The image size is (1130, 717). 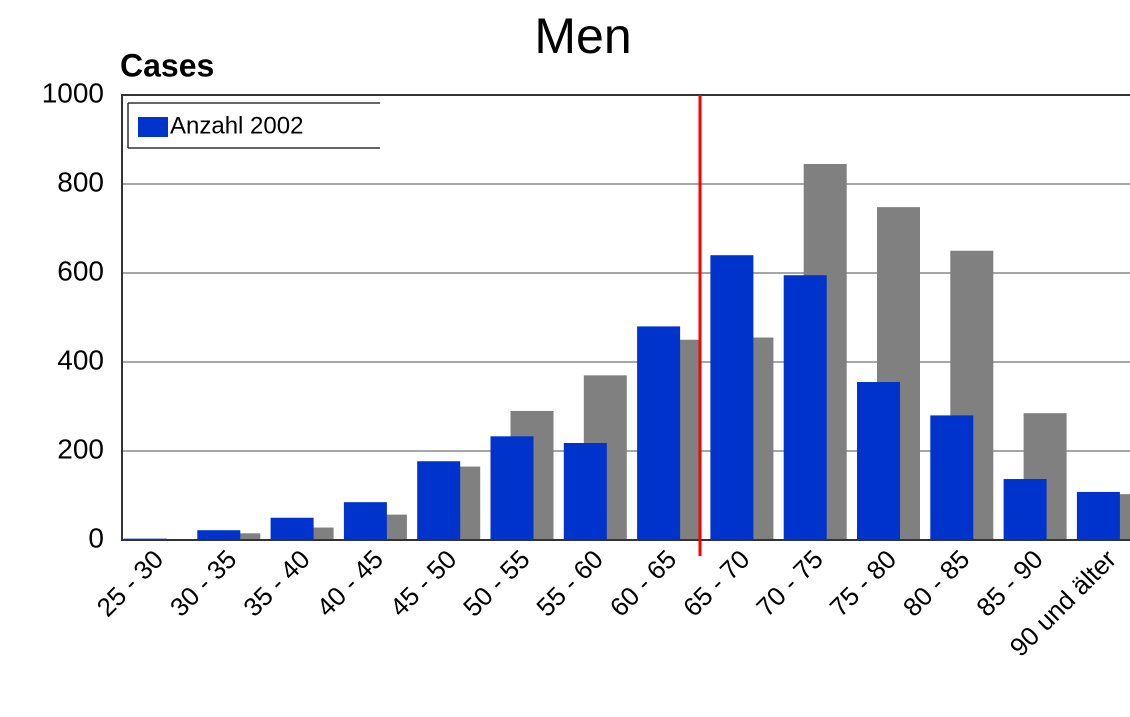 I want to click on legend: Anzahl 2002, so click(x=253, y=125).